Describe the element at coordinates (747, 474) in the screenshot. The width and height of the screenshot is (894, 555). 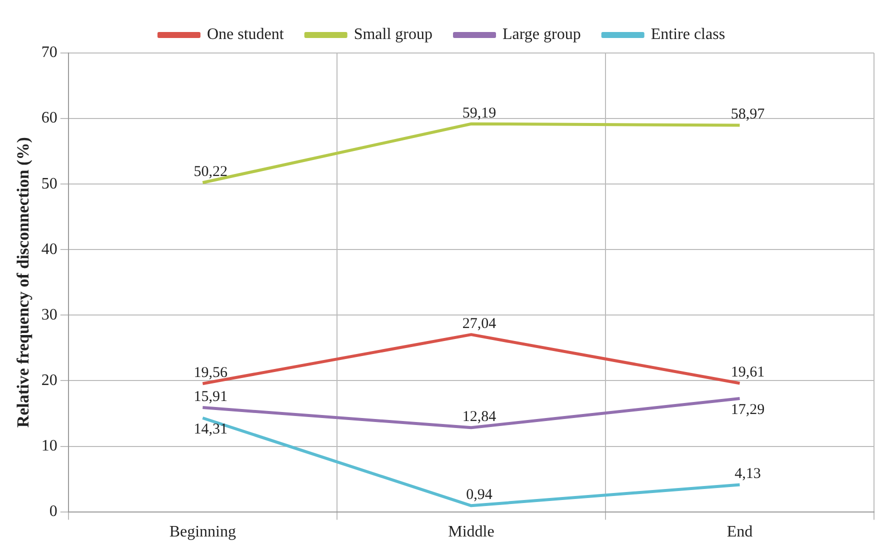
I see `data-label: 4,13` at that location.